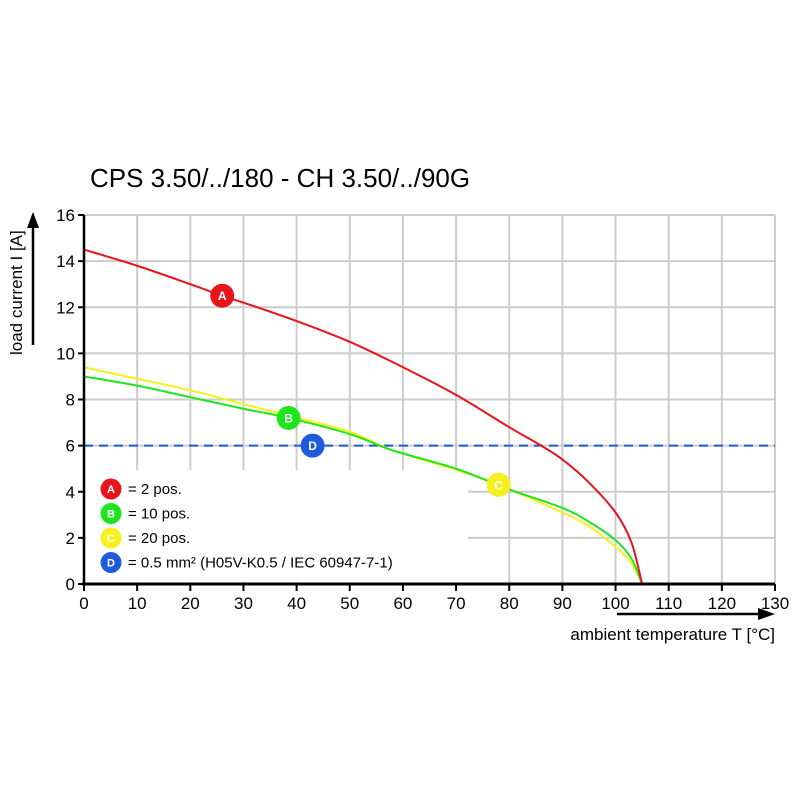 The height and width of the screenshot is (800, 800). Describe the element at coordinates (402, 603) in the screenshot. I see `x-tick-label: 60` at that location.